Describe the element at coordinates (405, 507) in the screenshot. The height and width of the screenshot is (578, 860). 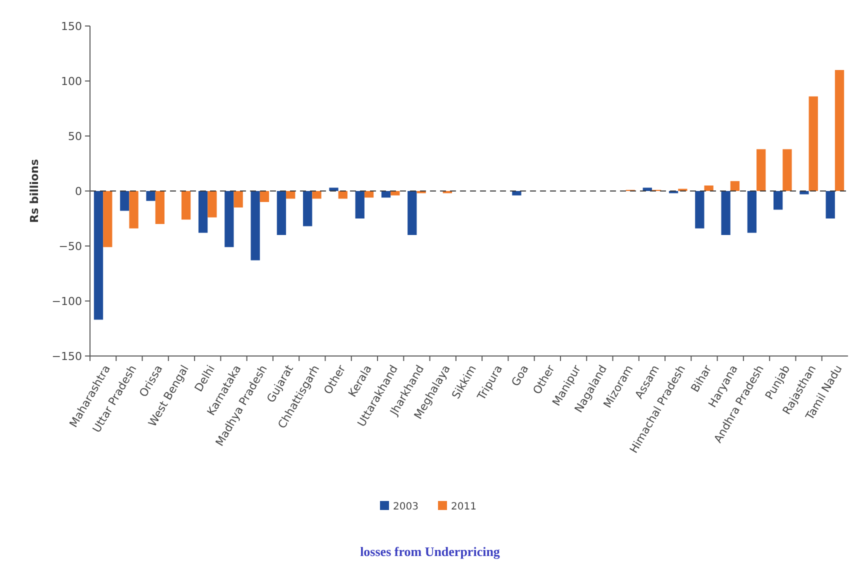
I see `legend-label: 2003` at that location.